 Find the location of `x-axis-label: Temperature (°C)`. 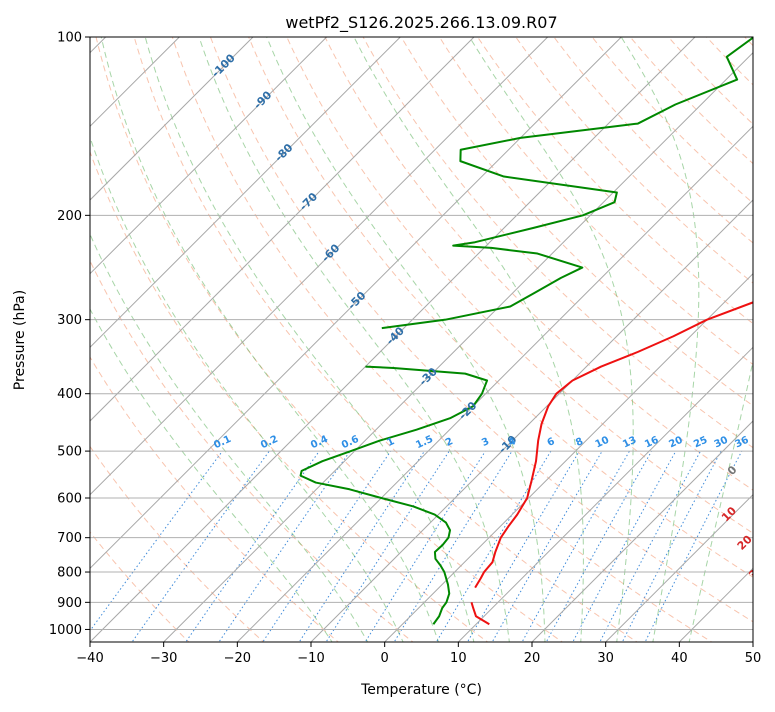

x-axis-label: Temperature (°C) is located at coordinates (421, 690).